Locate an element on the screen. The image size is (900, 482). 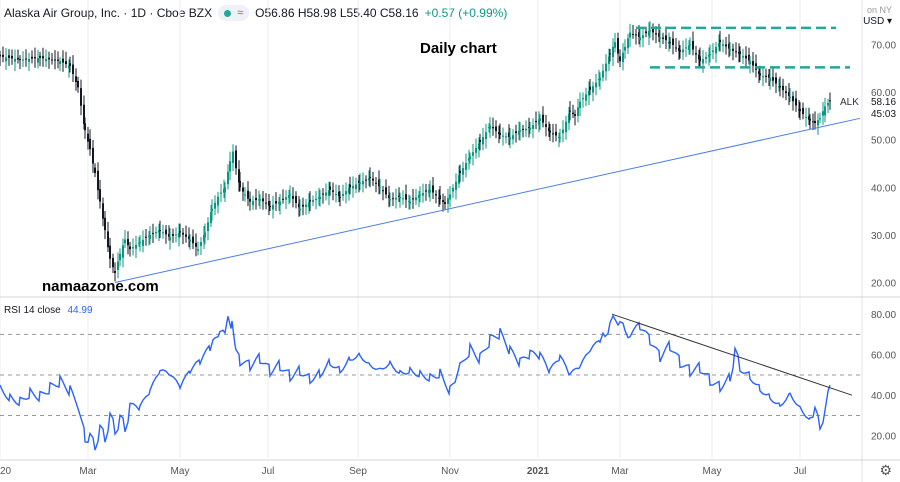
time-tick-label: Nov is located at coordinates (450, 471).